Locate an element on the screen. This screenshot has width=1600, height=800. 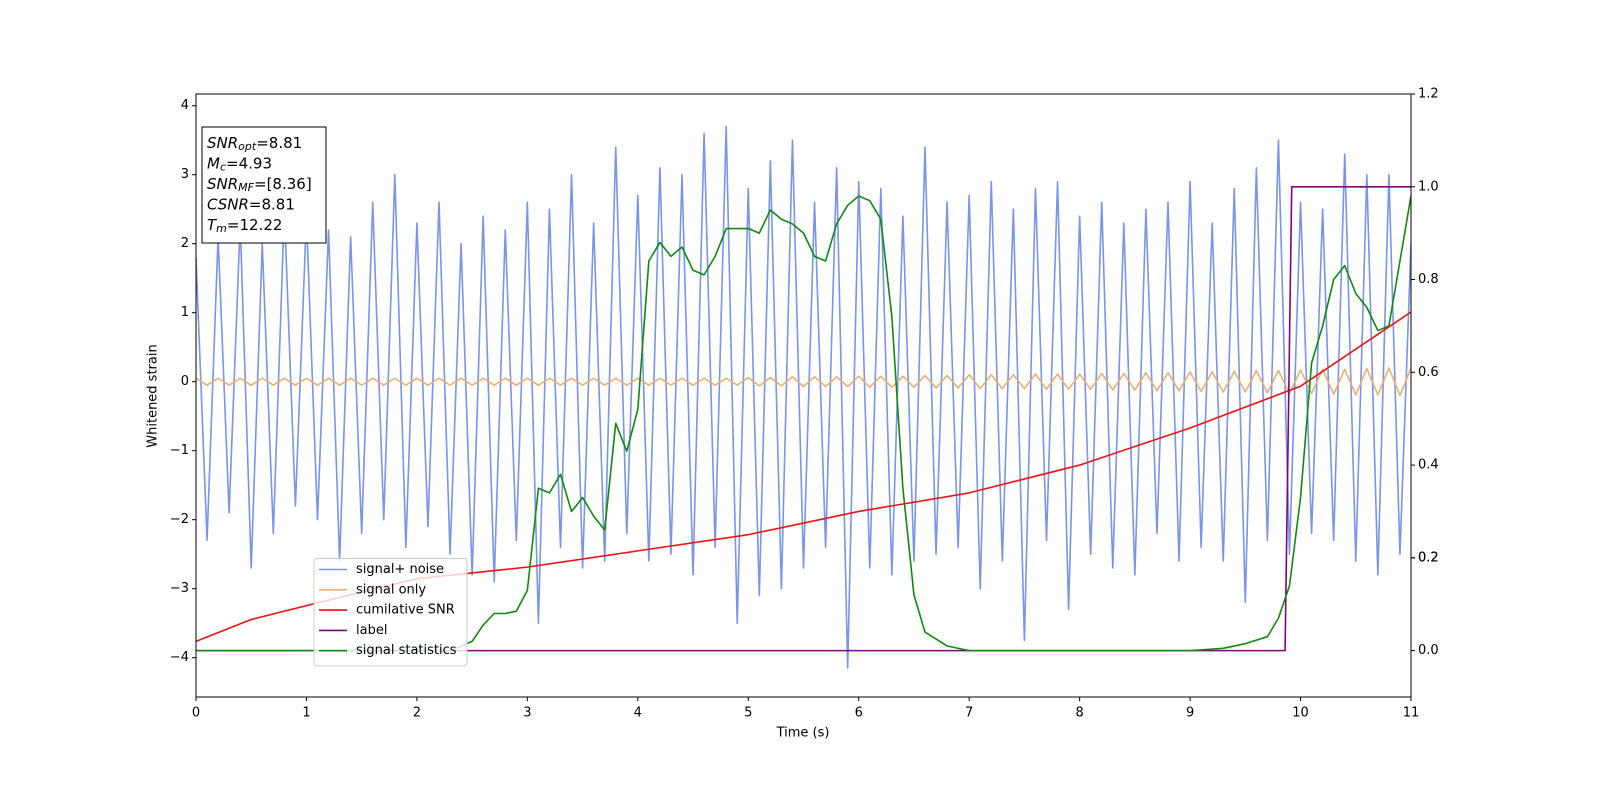
y-tick-label: 4 is located at coordinates (185, 105).